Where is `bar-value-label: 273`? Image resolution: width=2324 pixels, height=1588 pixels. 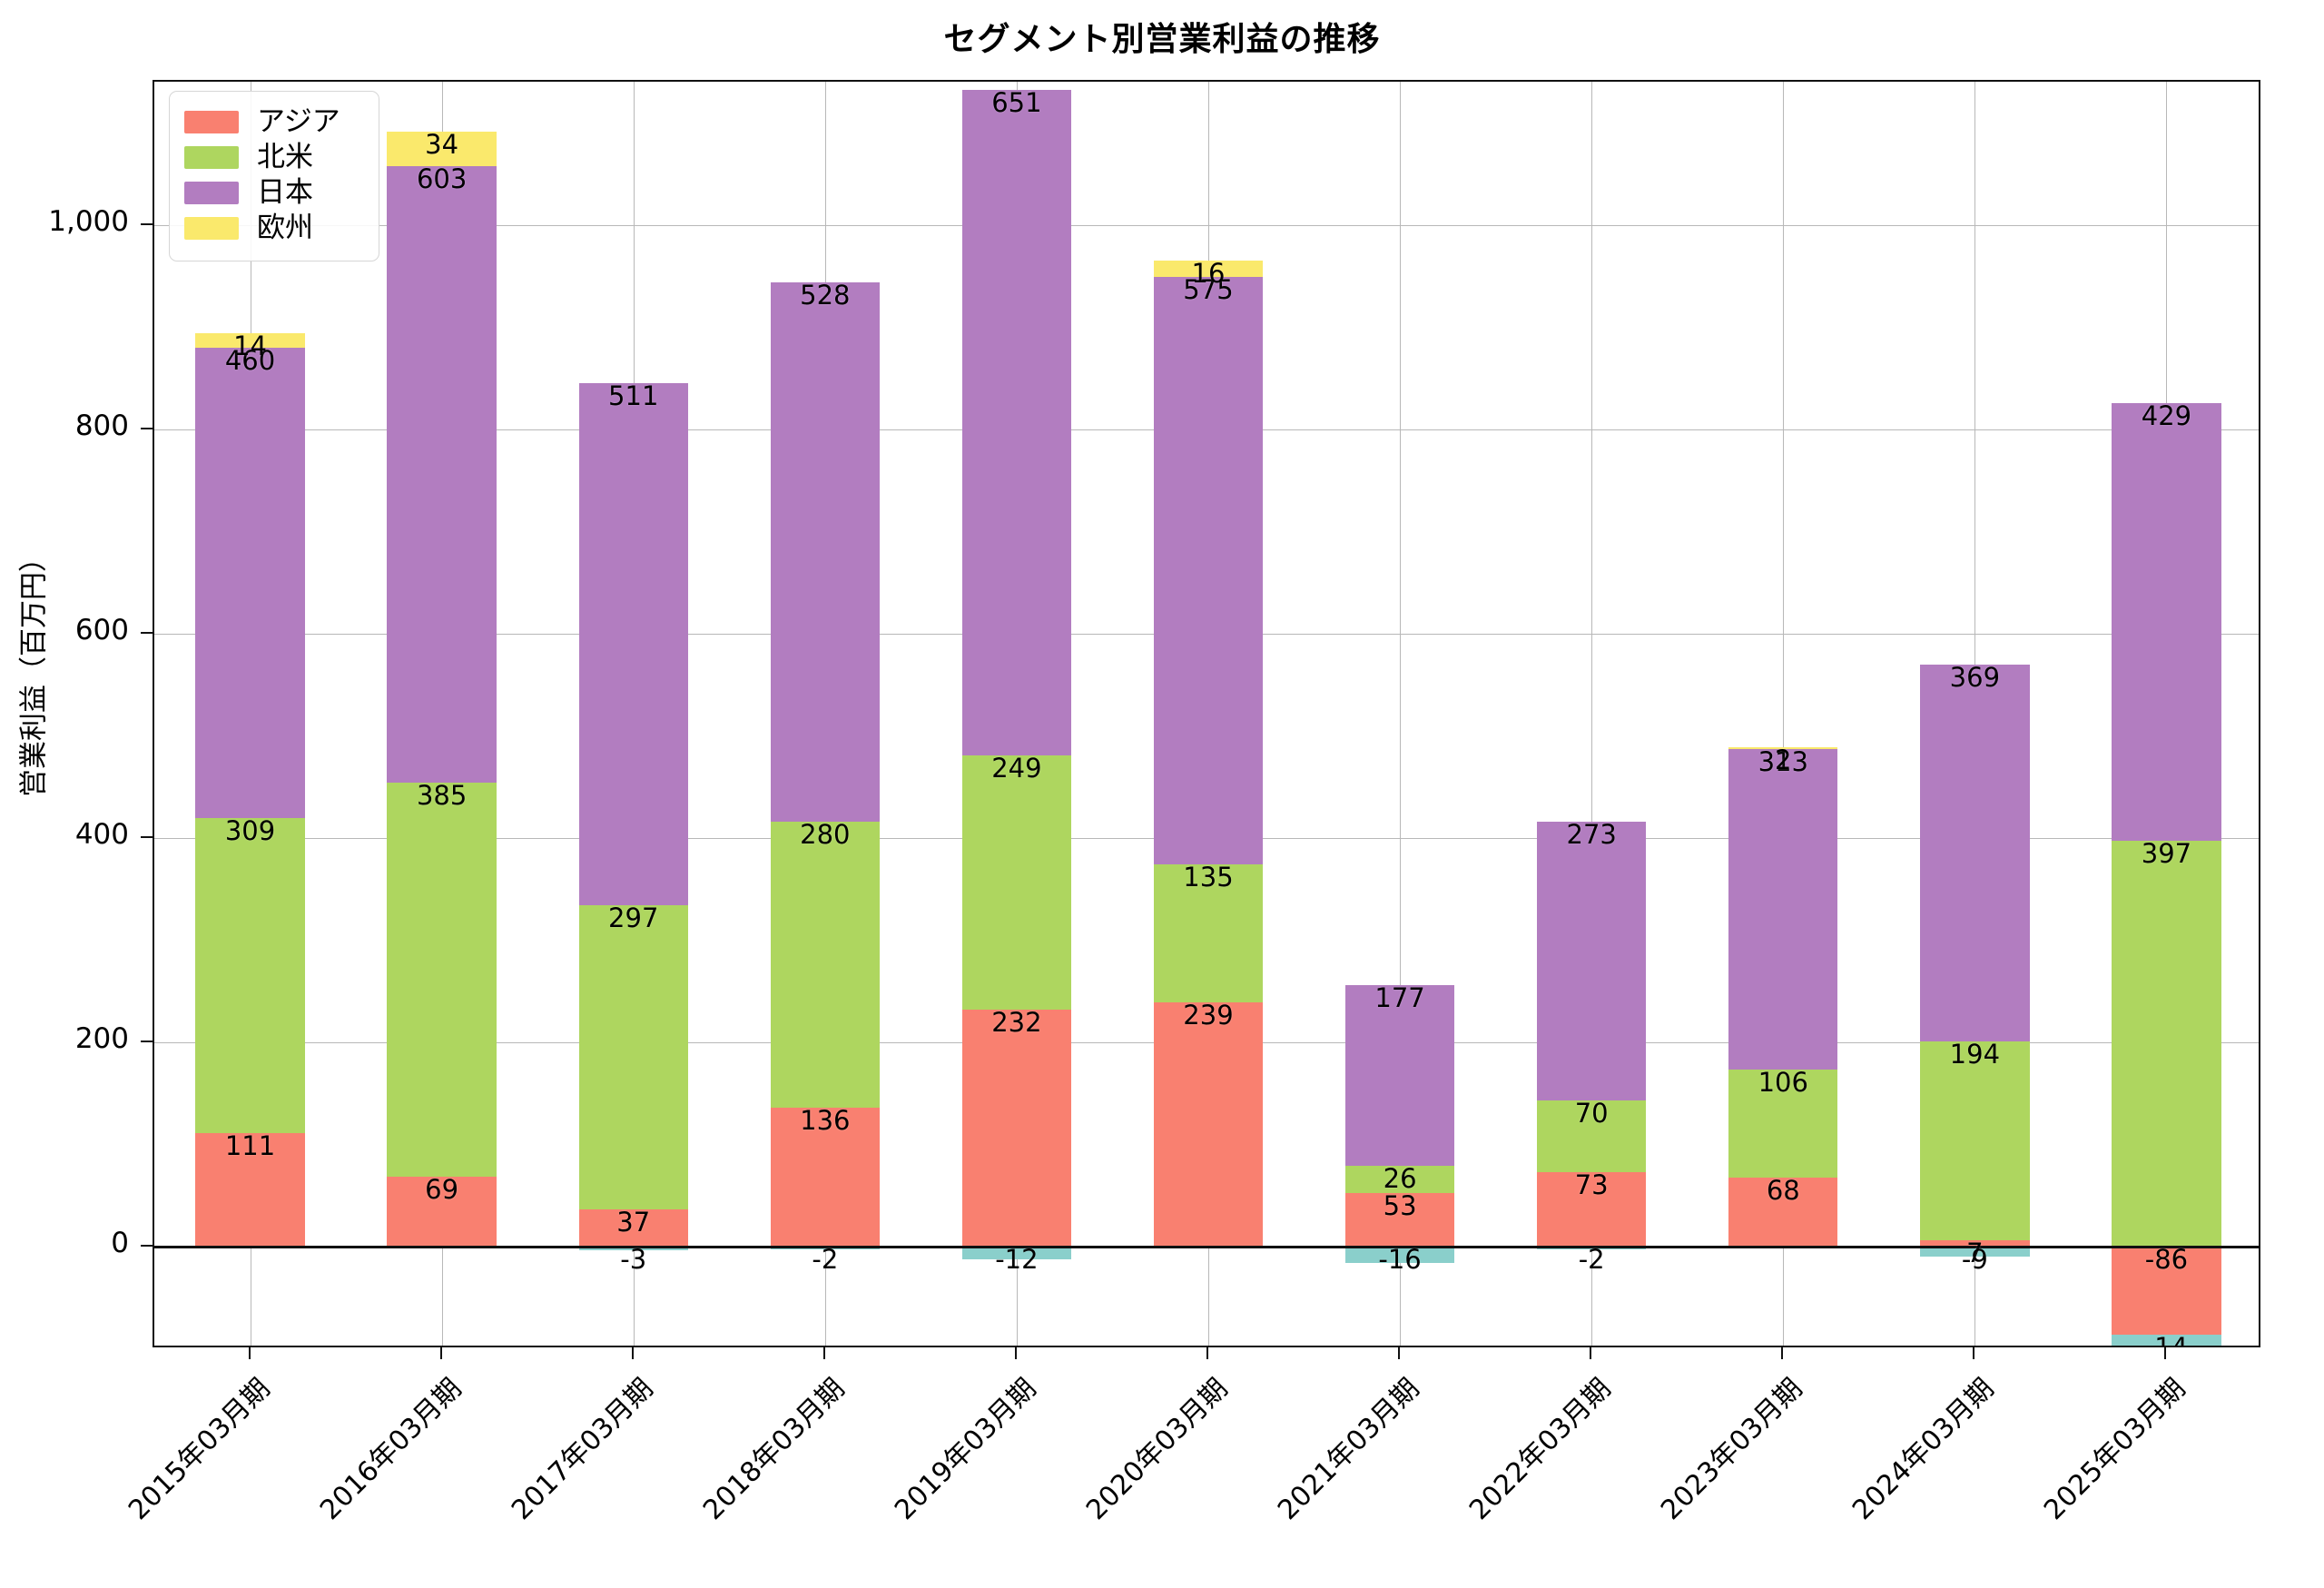 bar-value-label: 273 is located at coordinates (1591, 835).